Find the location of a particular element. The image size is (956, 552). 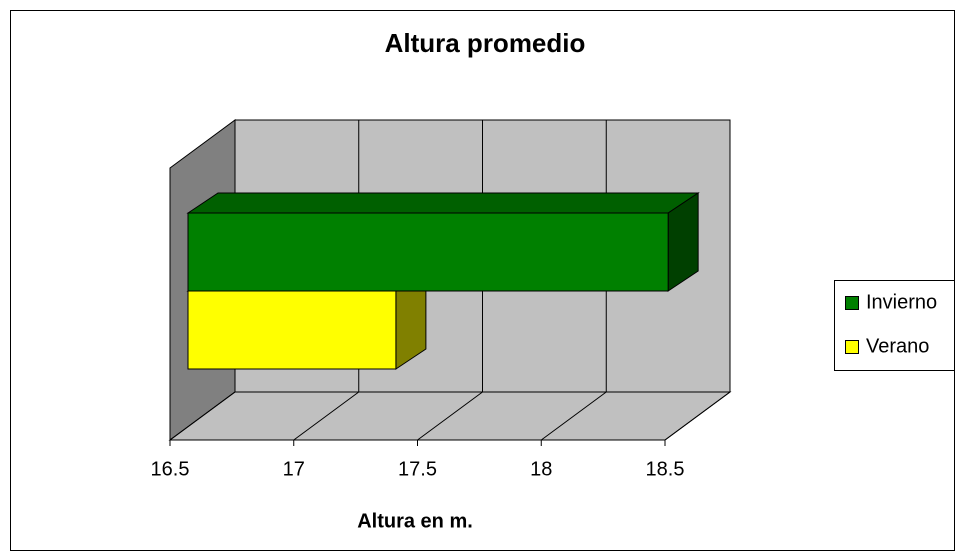

x-tick-label: 18 is located at coordinates (541, 469).